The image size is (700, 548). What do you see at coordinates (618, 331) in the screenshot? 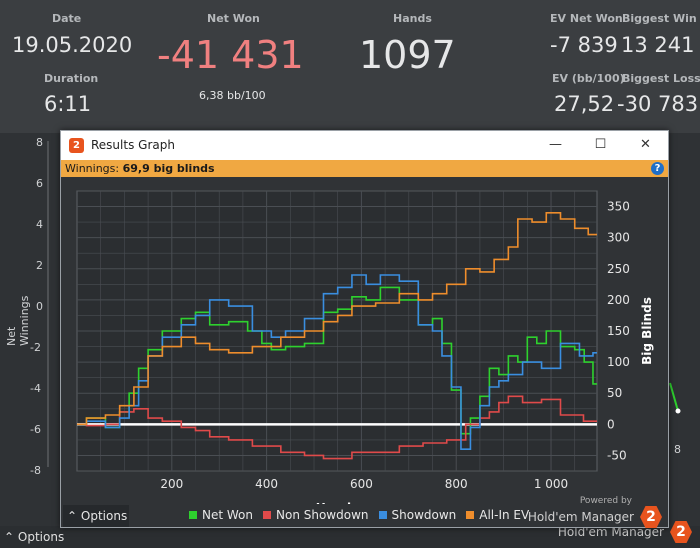
I see `y-tick-label: 150` at bounding box center [618, 331].